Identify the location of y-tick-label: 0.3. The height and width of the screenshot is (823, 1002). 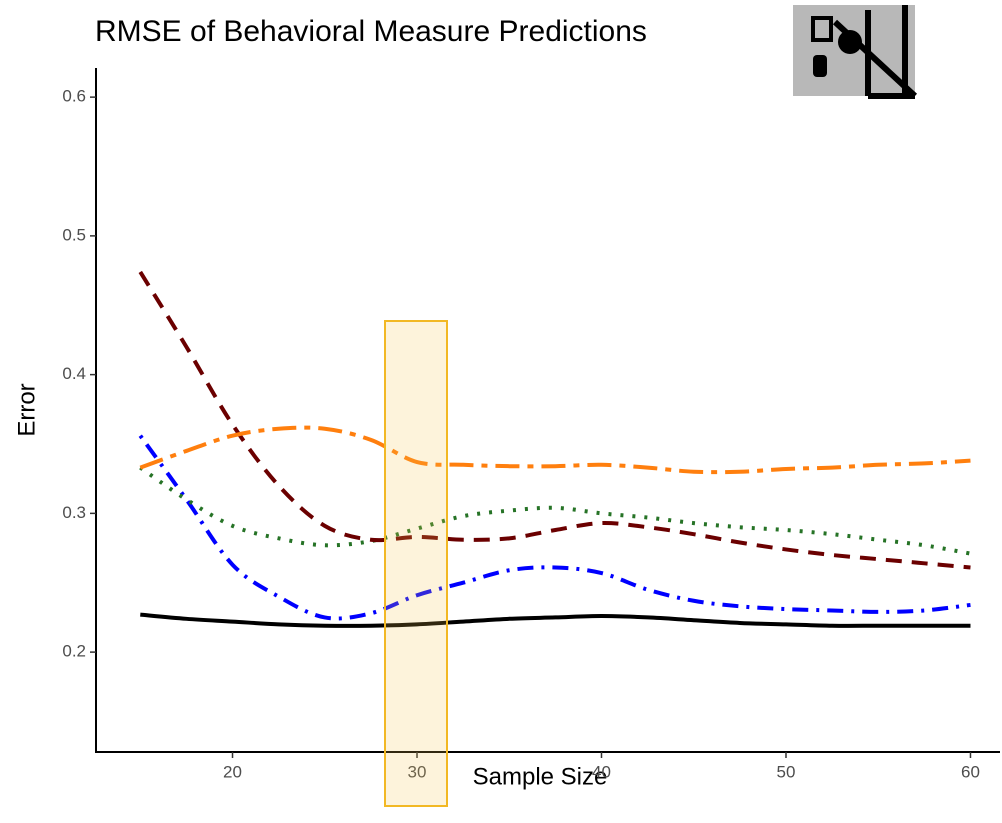
(74, 512).